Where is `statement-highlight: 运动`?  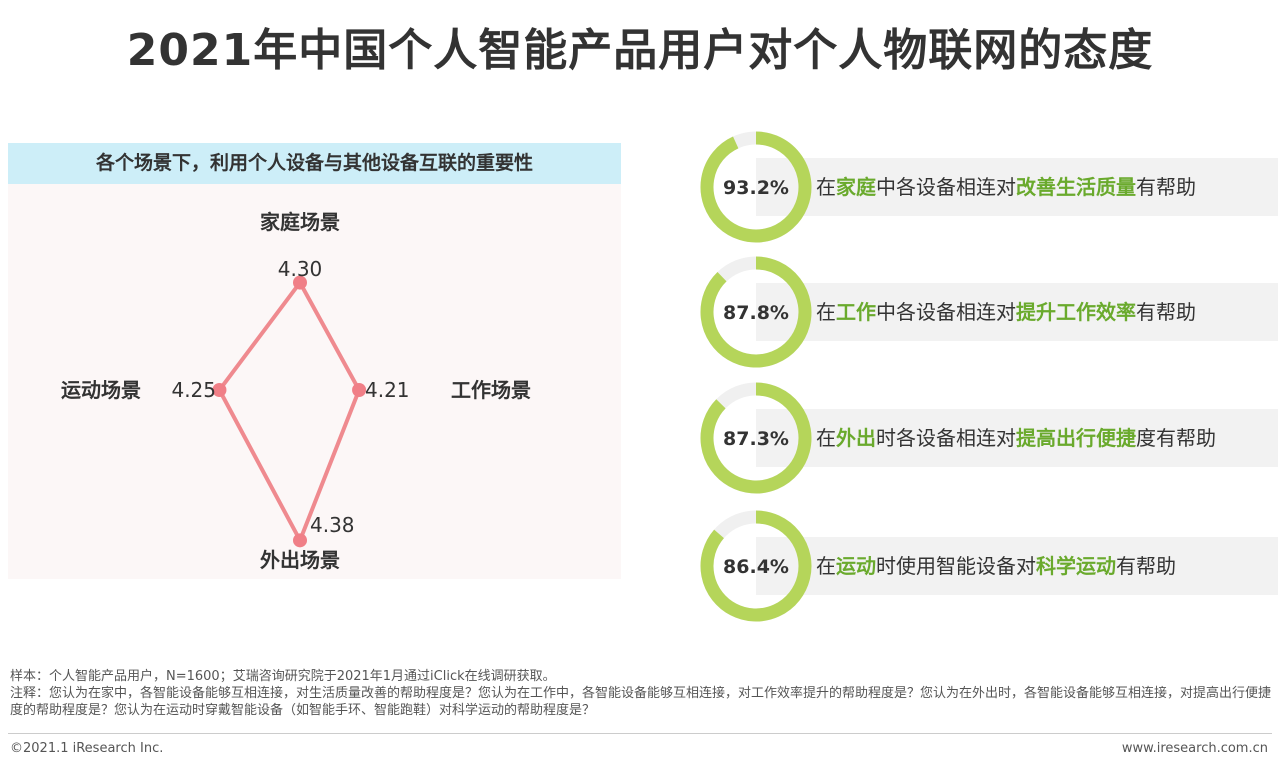 statement-highlight: 运动 is located at coordinates (856, 566).